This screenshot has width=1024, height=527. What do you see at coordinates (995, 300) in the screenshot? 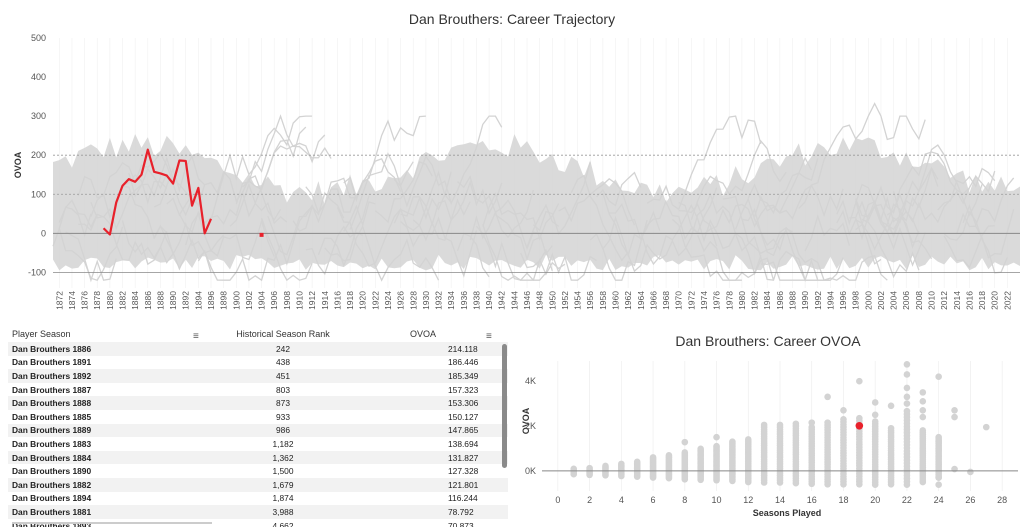
I see `x-tick-label: 2020` at bounding box center [995, 300].